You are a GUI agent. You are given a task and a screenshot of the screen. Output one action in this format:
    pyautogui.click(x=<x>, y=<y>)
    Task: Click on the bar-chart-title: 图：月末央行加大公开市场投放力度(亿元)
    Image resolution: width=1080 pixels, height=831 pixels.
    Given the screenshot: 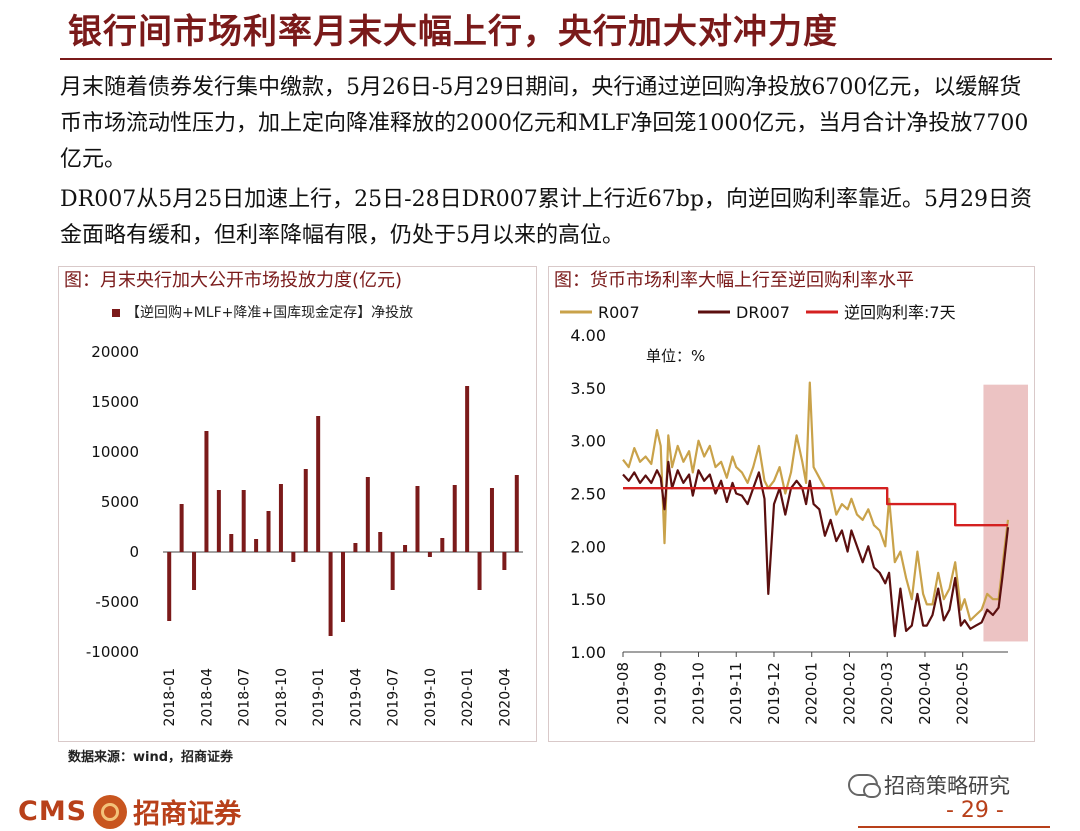 What is the action you would take?
    pyautogui.click(x=233, y=280)
    